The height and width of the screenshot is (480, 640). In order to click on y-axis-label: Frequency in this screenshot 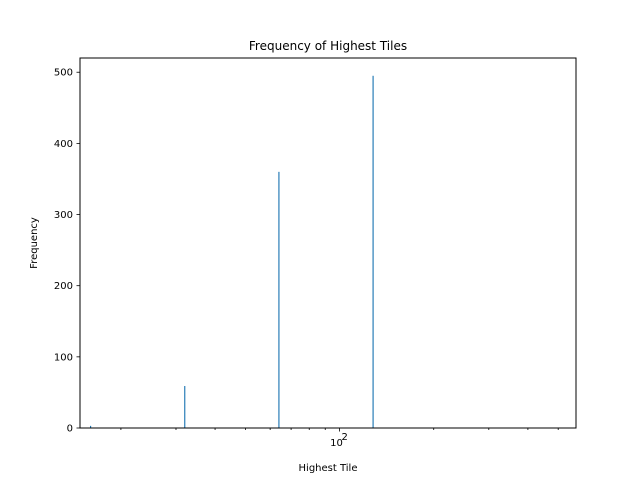, I will do `click(34, 243)`.